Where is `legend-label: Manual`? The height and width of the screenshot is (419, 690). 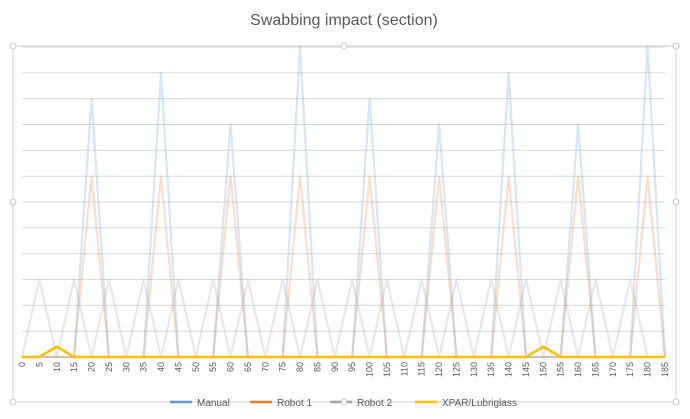 legend-label: Manual is located at coordinates (213, 403).